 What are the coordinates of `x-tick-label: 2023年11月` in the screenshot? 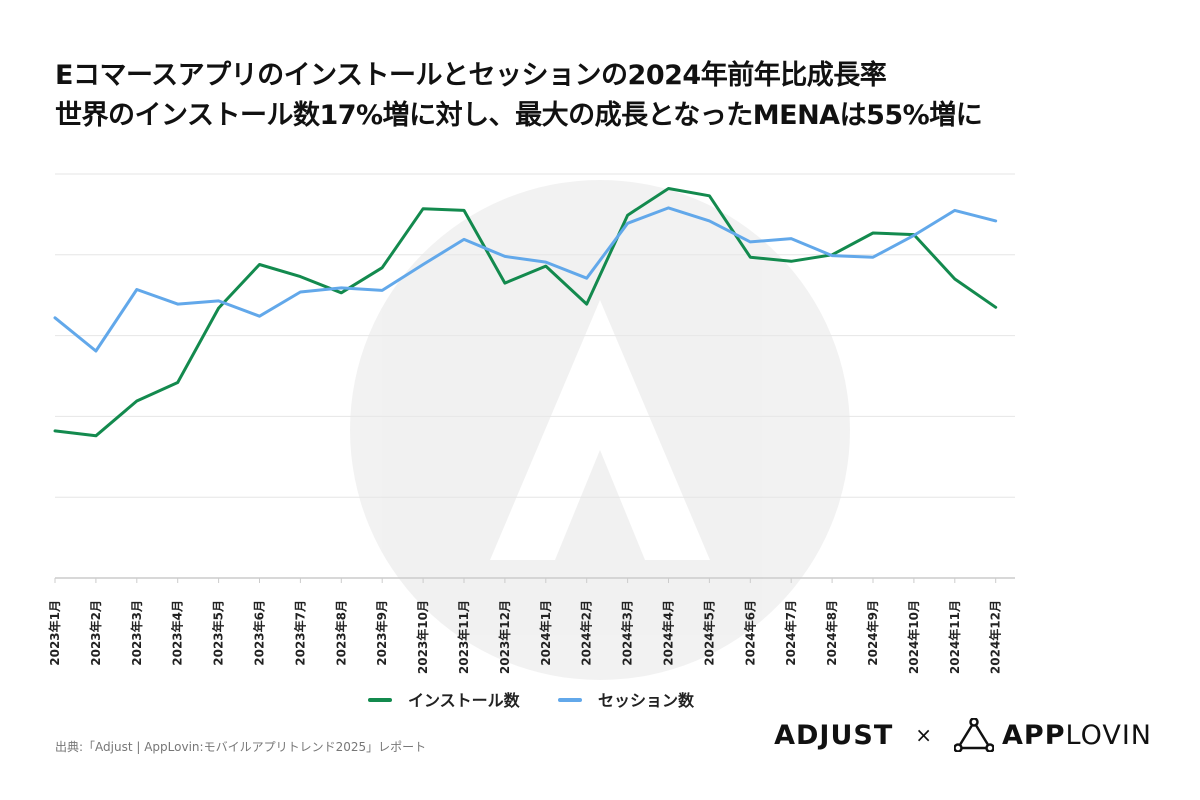 It's located at (463, 637).